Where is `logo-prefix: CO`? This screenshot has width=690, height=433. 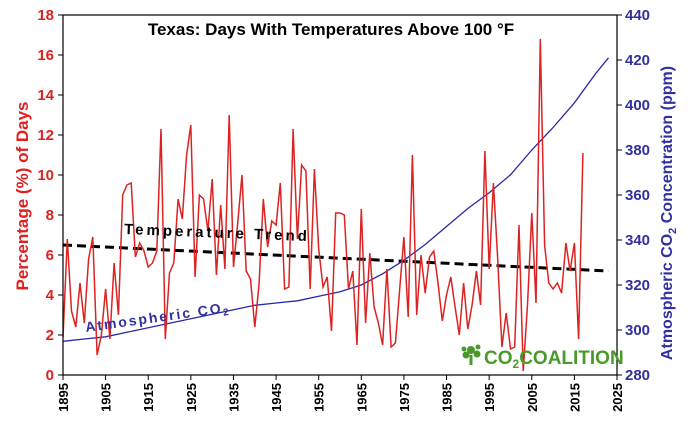 logo-prefix: CO is located at coordinates (498, 358).